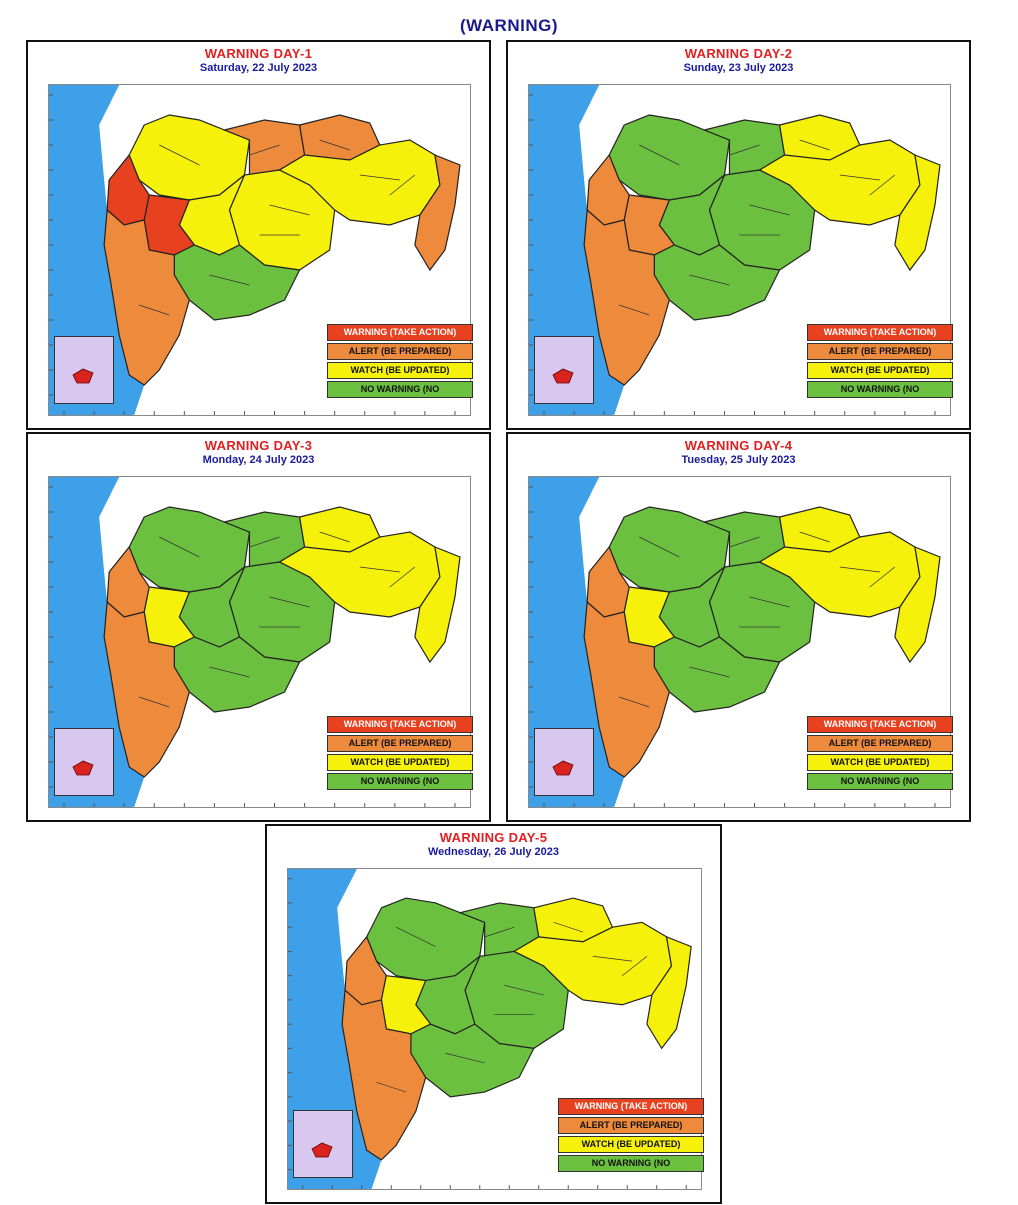  I want to click on panel-date: Saturday, 22 July 2023, so click(258, 68).